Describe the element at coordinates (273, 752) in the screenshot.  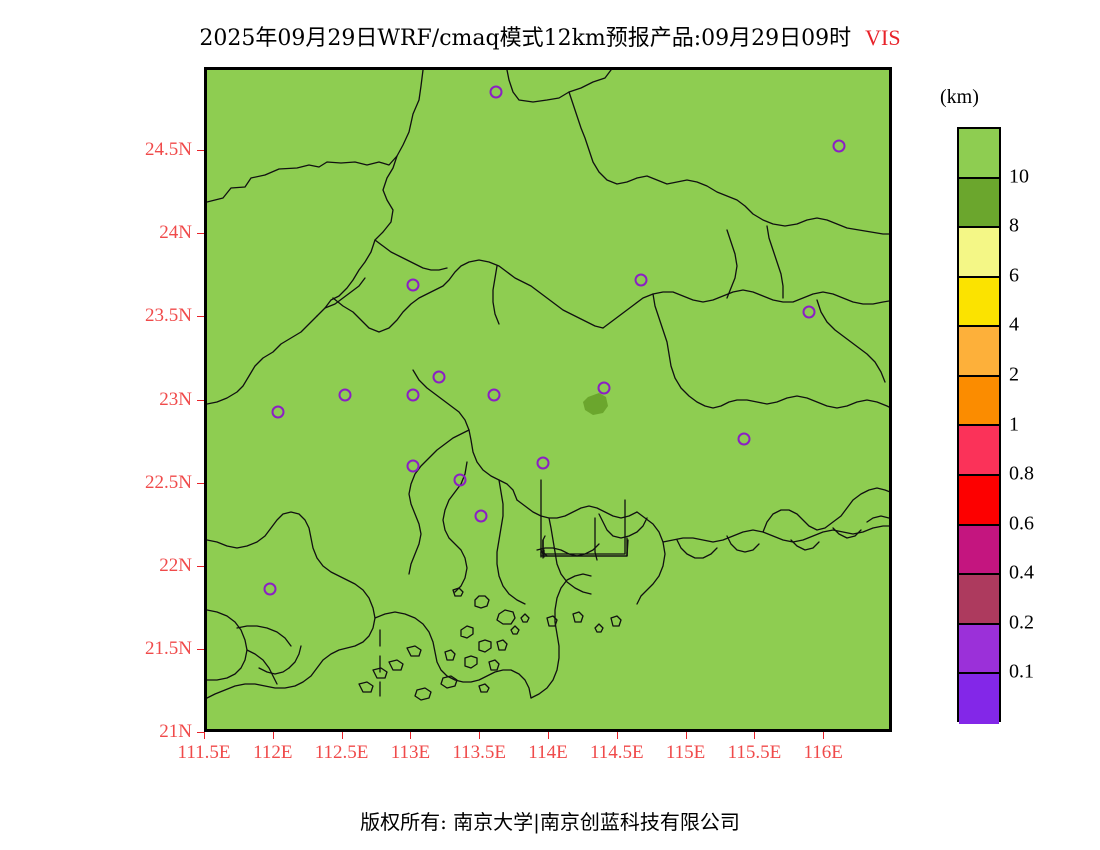
I see `x-axis-label: 112E` at that location.